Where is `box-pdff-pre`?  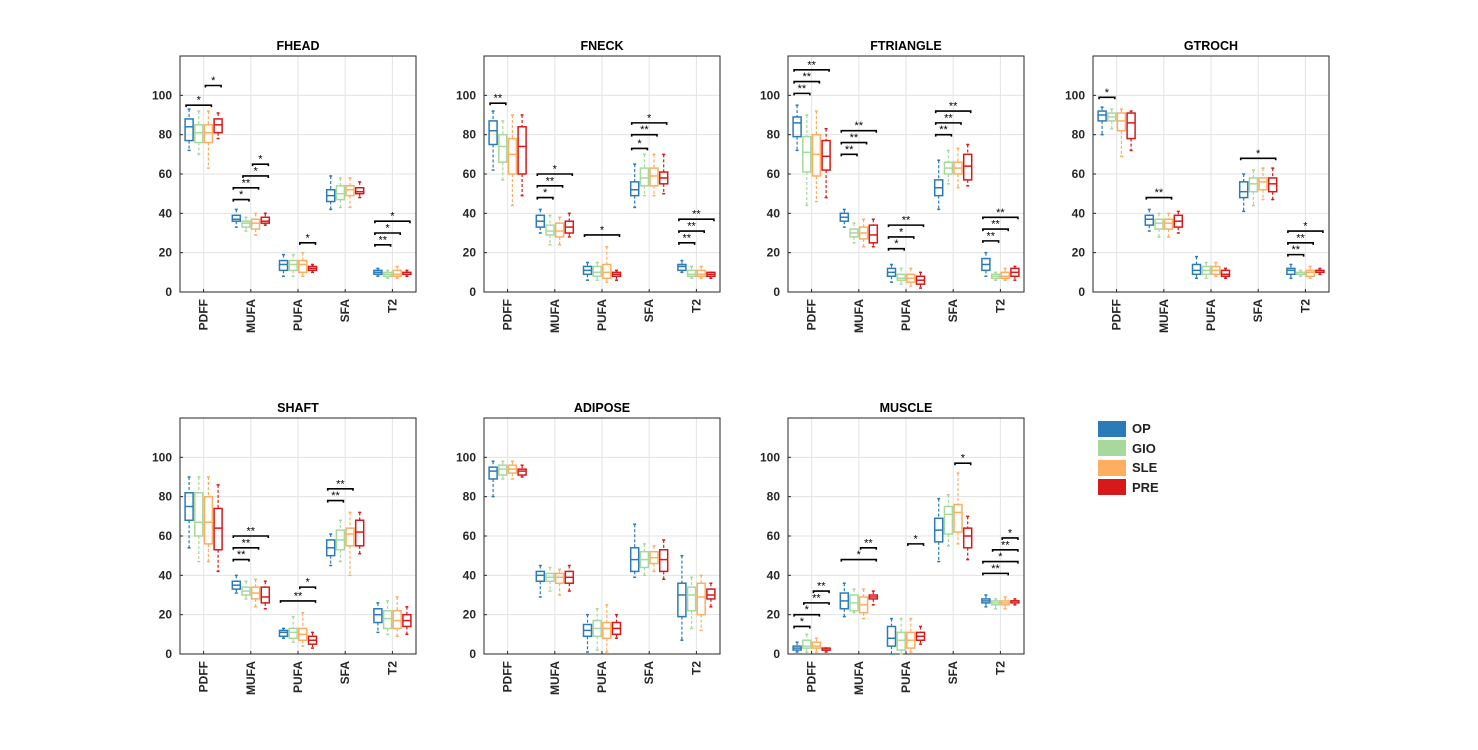 box-pdff-pre is located at coordinates (522, 471).